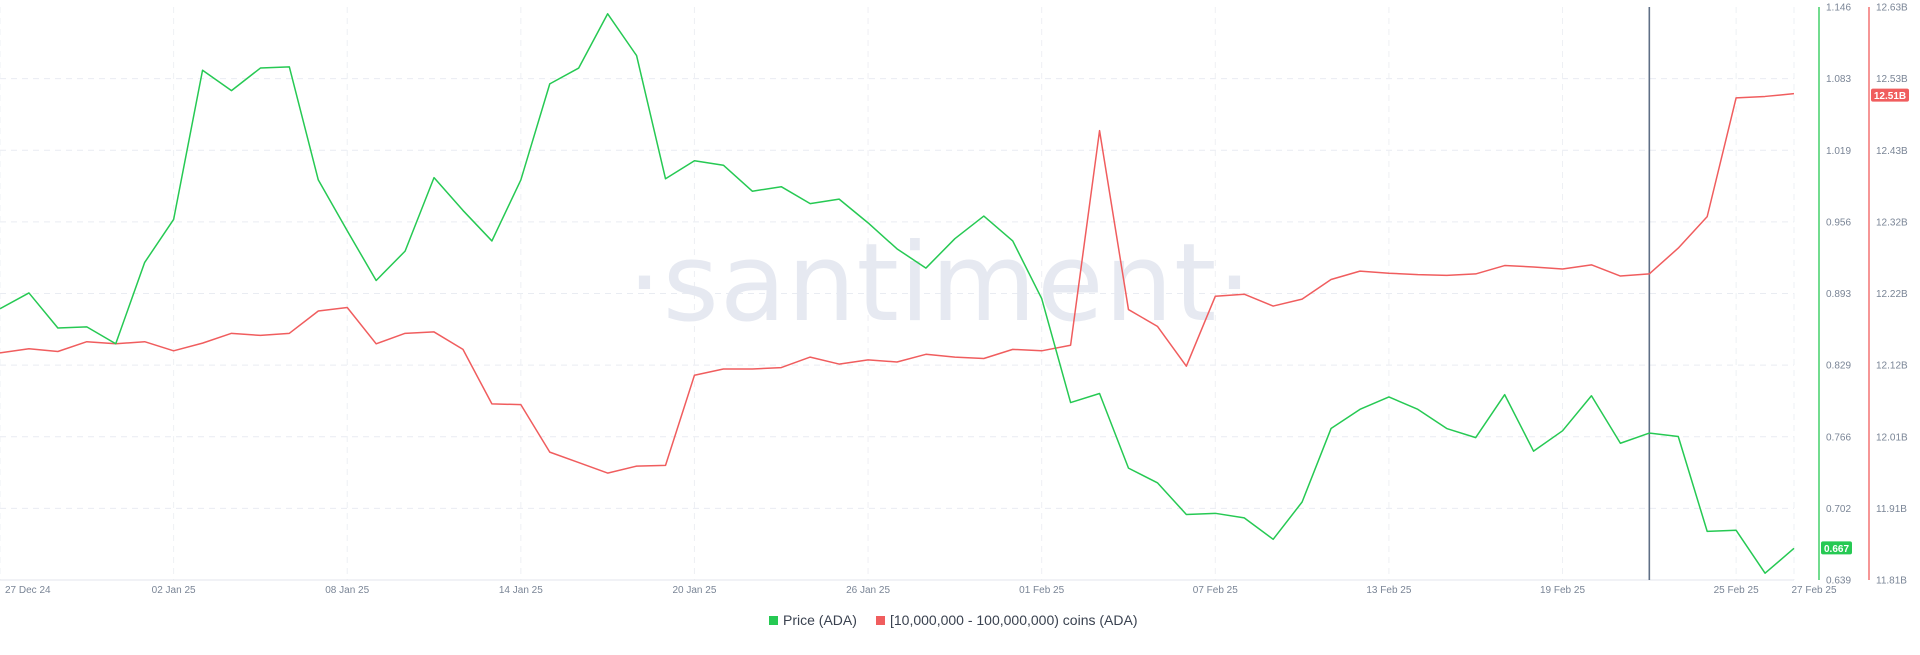 This screenshot has width=1920, height=655. I want to click on holders-current-value: 12.51B, so click(1890, 96).